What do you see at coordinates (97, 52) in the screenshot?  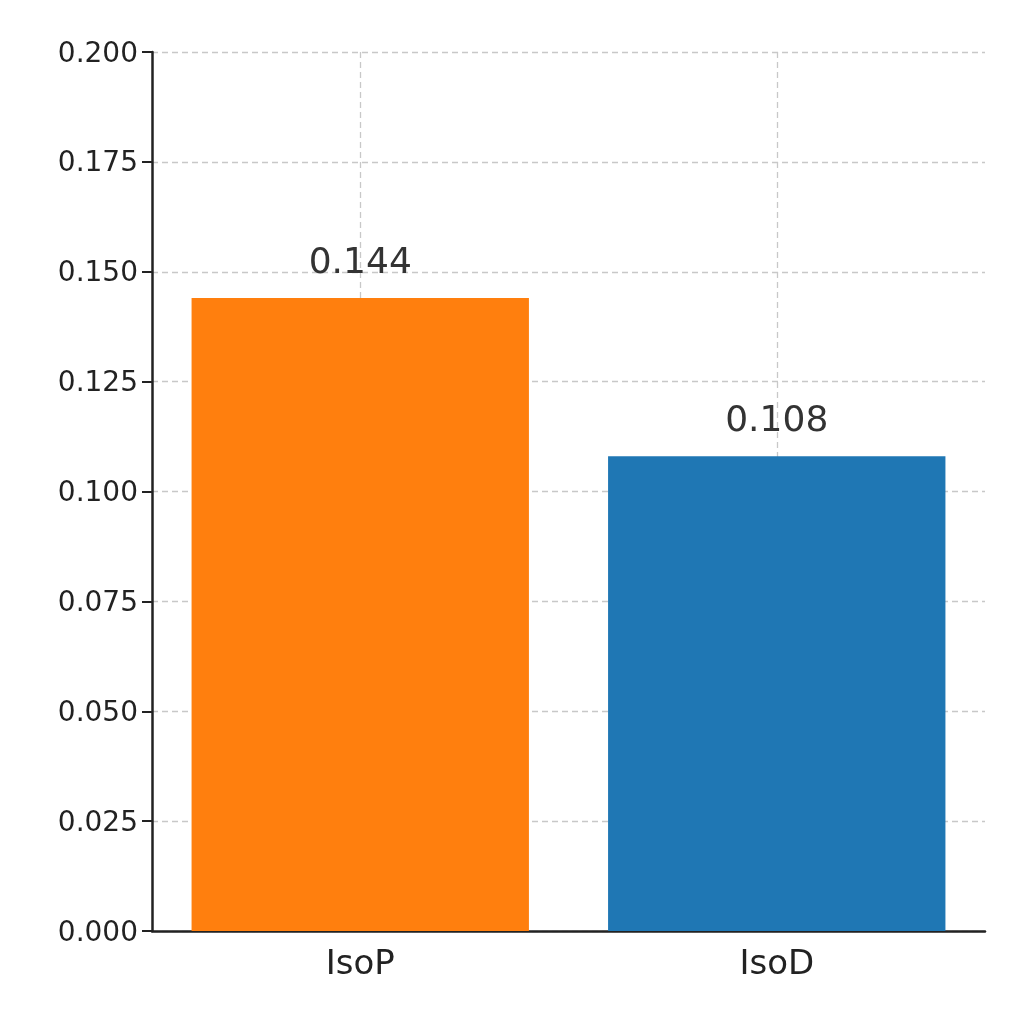 I see `y-tick-label: 0.200` at bounding box center [97, 52].